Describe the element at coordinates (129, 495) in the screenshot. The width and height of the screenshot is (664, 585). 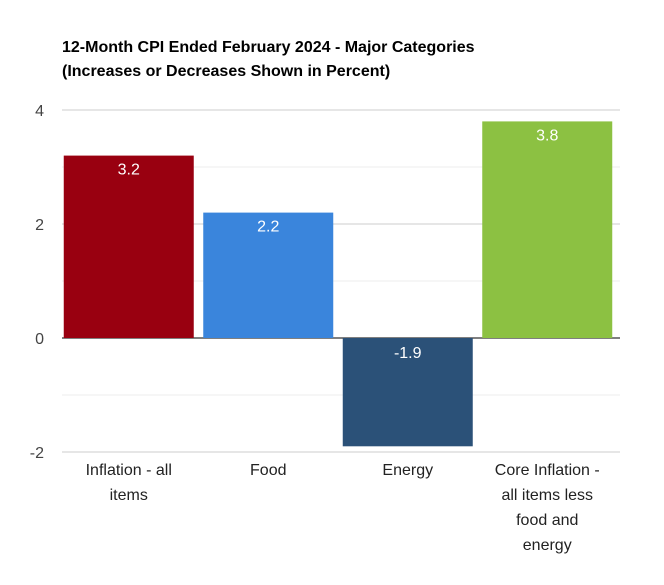
I see `x-category-label: items` at that location.